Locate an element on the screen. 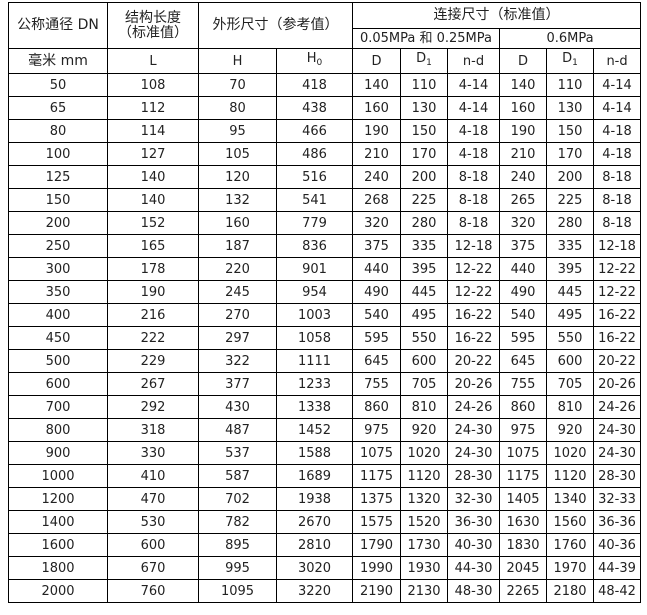 This screenshot has height=615, width=647. table-cell: 229 is located at coordinates (153, 361).